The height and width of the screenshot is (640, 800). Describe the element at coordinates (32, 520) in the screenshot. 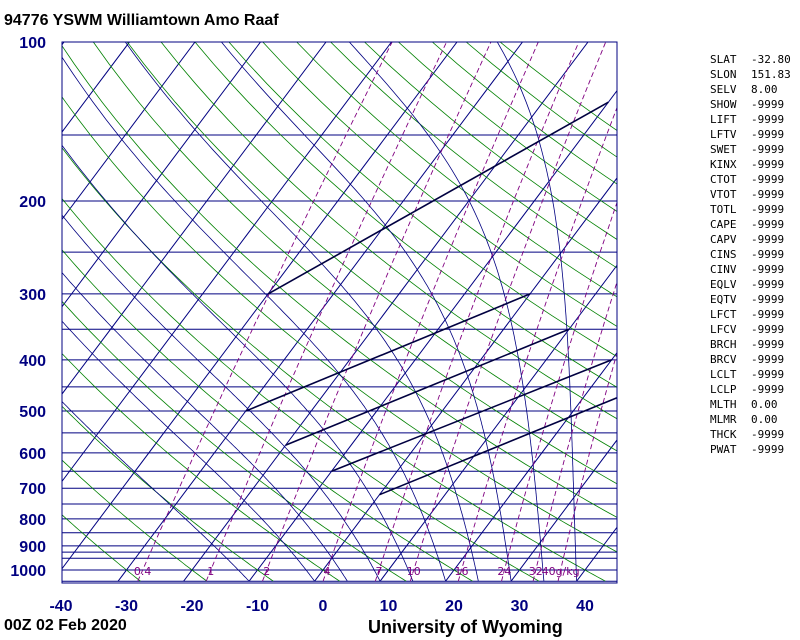

I see `pressure-label: 800` at that location.